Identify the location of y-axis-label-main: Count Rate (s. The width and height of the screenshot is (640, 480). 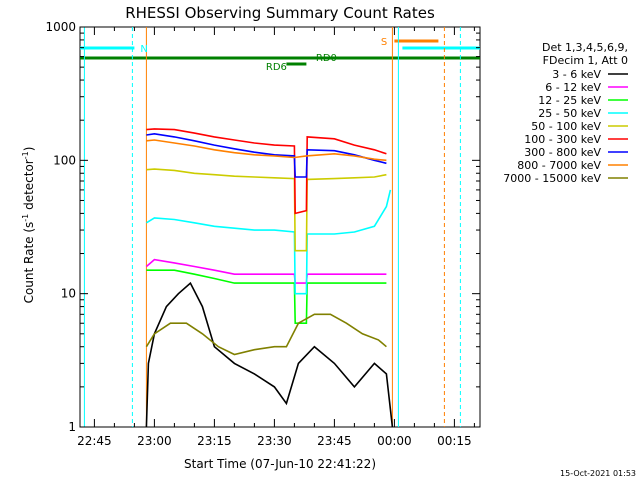
(29, 263).